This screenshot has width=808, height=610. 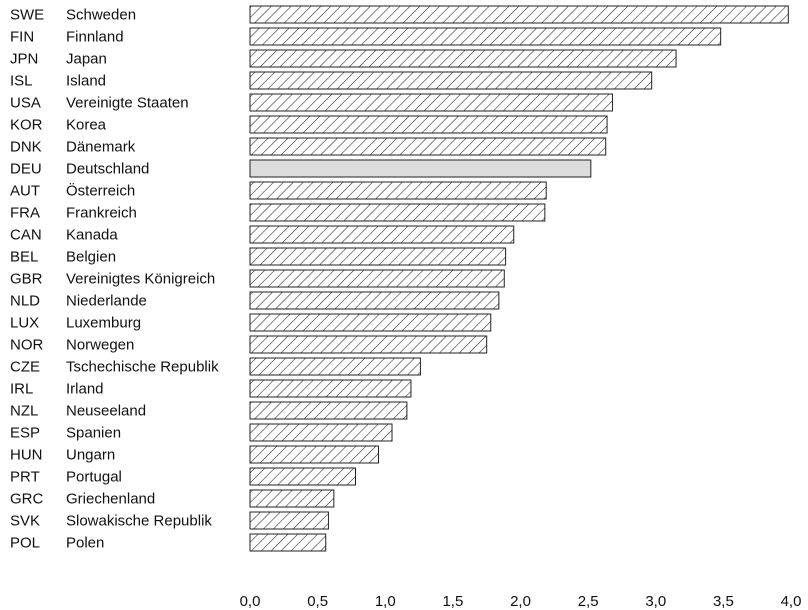 I want to click on bar-row-dnk: DNK Dänemark, so click(x=308, y=146).